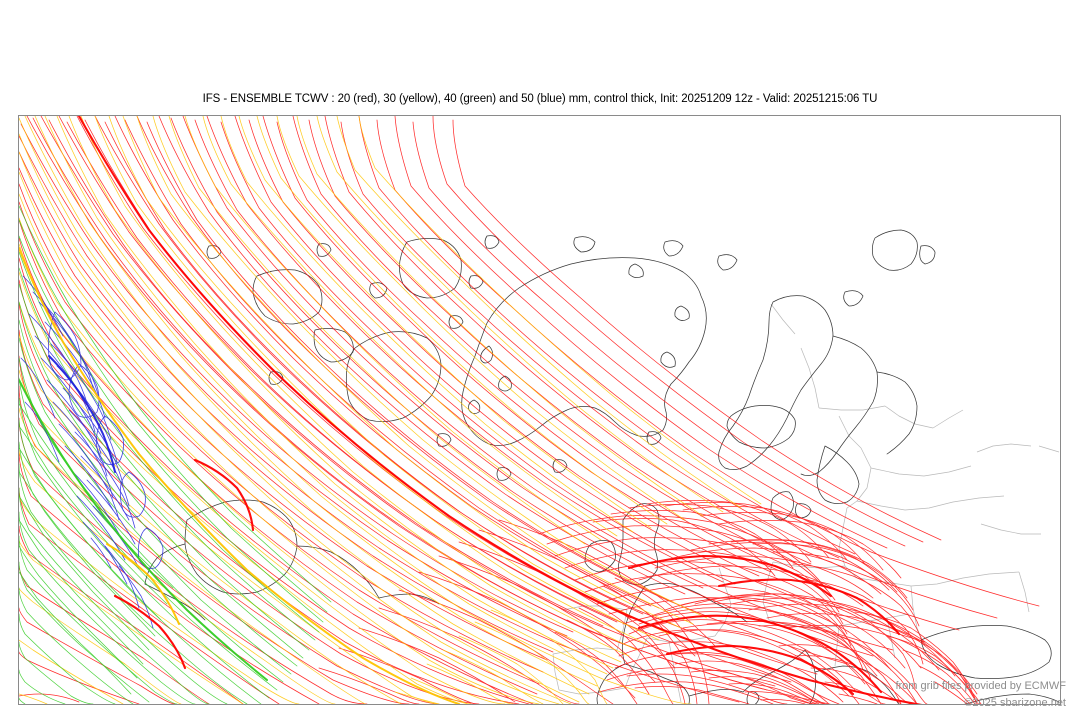 This screenshot has width=1080, height=718. I want to click on control-run-thick-blue, so click(82, 414).